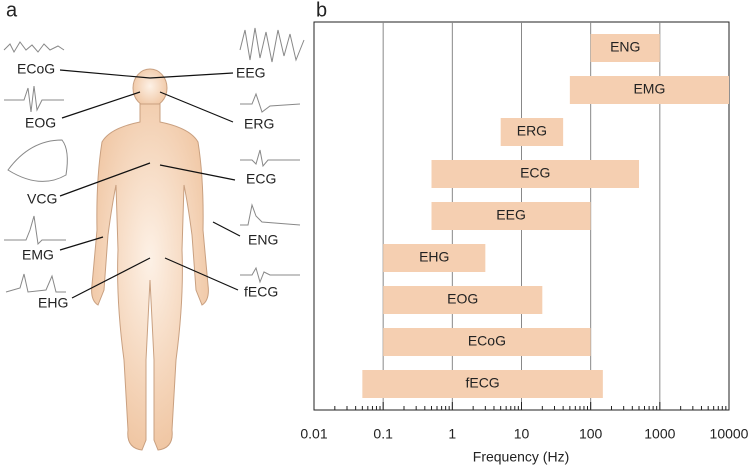 The height and width of the screenshot is (474, 749). I want to click on panel-label: a, so click(12, 10).